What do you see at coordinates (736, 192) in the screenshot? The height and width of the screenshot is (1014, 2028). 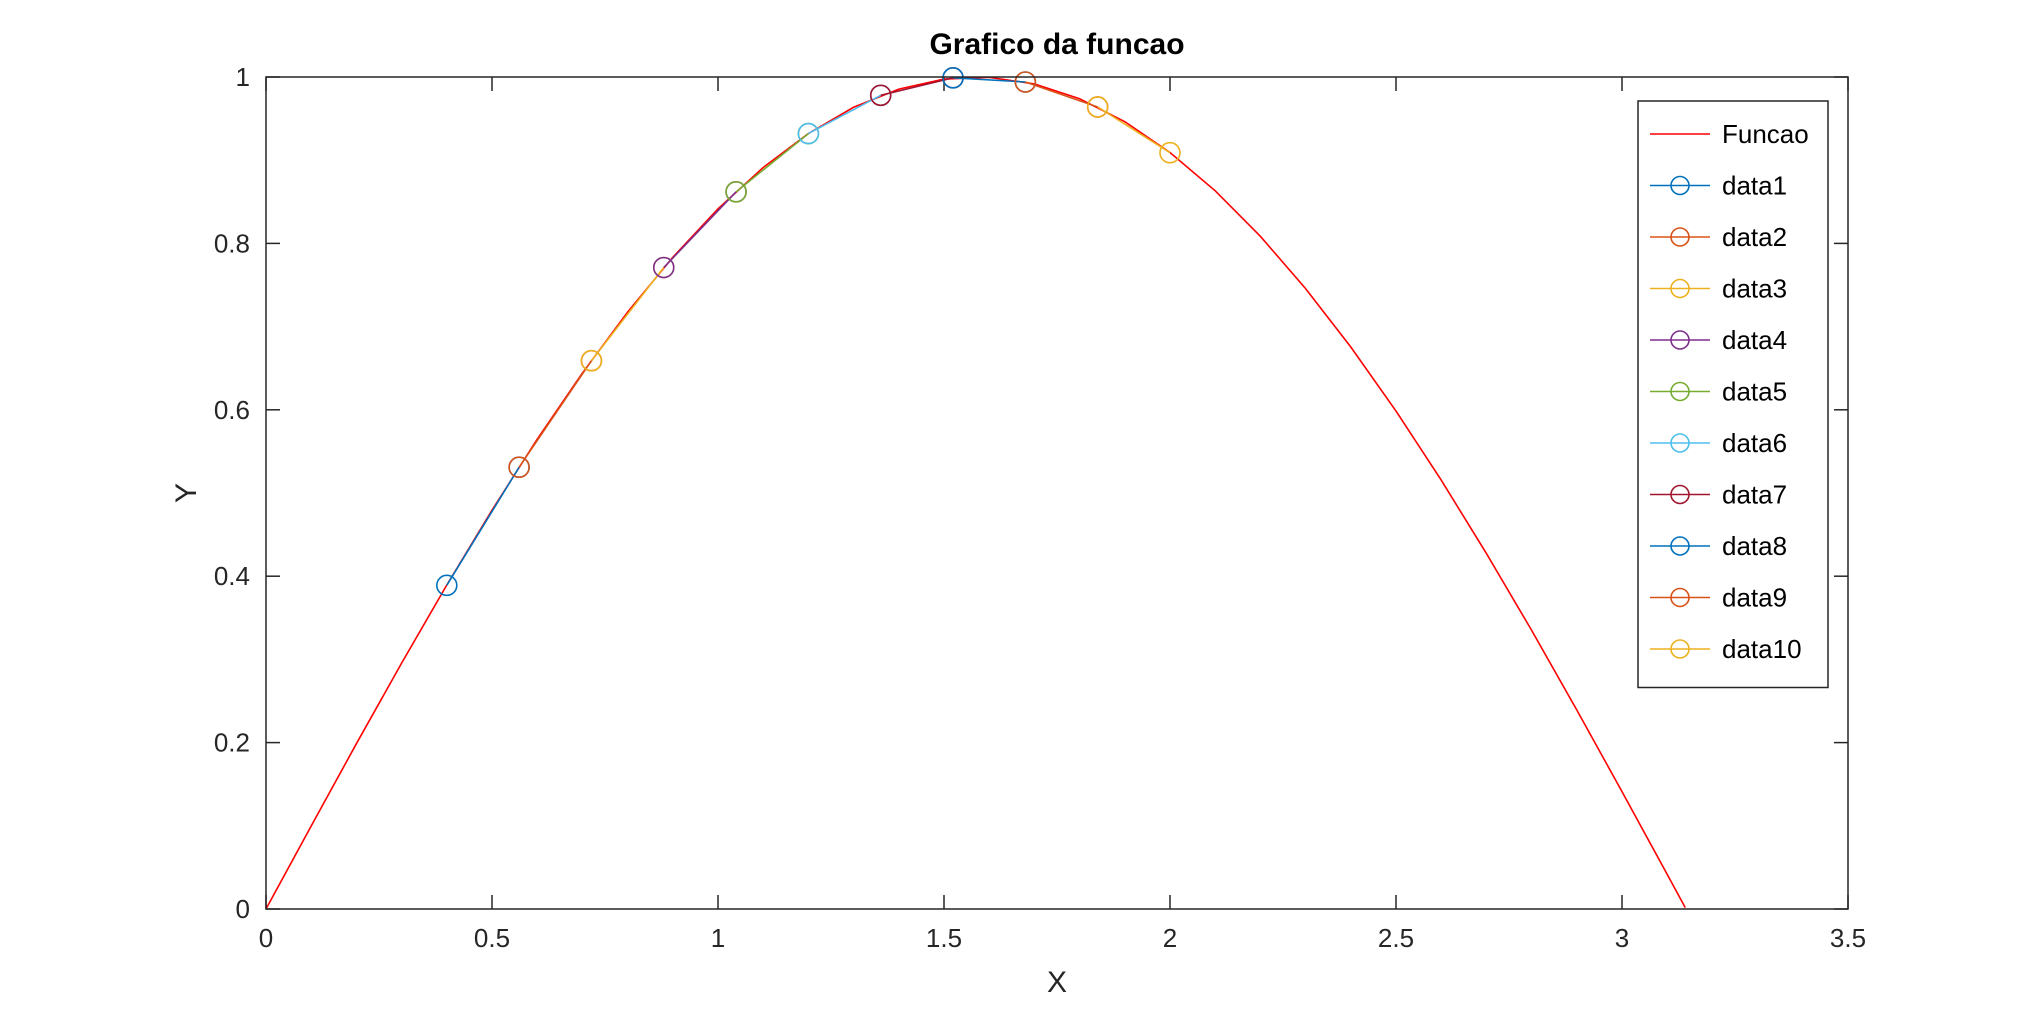 I see `data-point-data5` at bounding box center [736, 192].